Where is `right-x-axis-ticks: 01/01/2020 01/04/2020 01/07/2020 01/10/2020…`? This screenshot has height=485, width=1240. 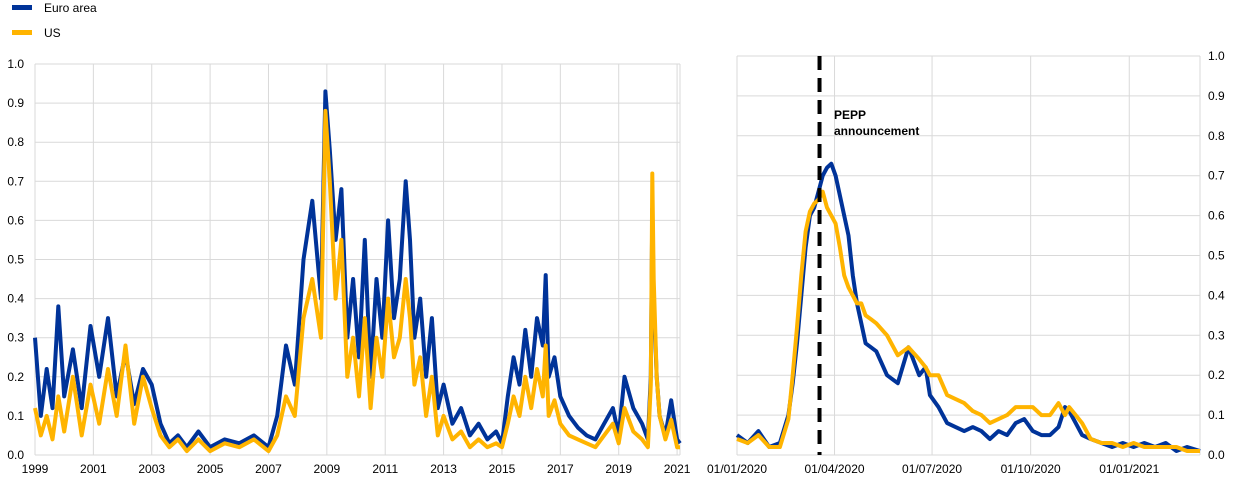
right-x-axis-ticks: 01/01/2020 01/04/2020 01/07/2020 01/10/2020… is located at coordinates (933, 469).